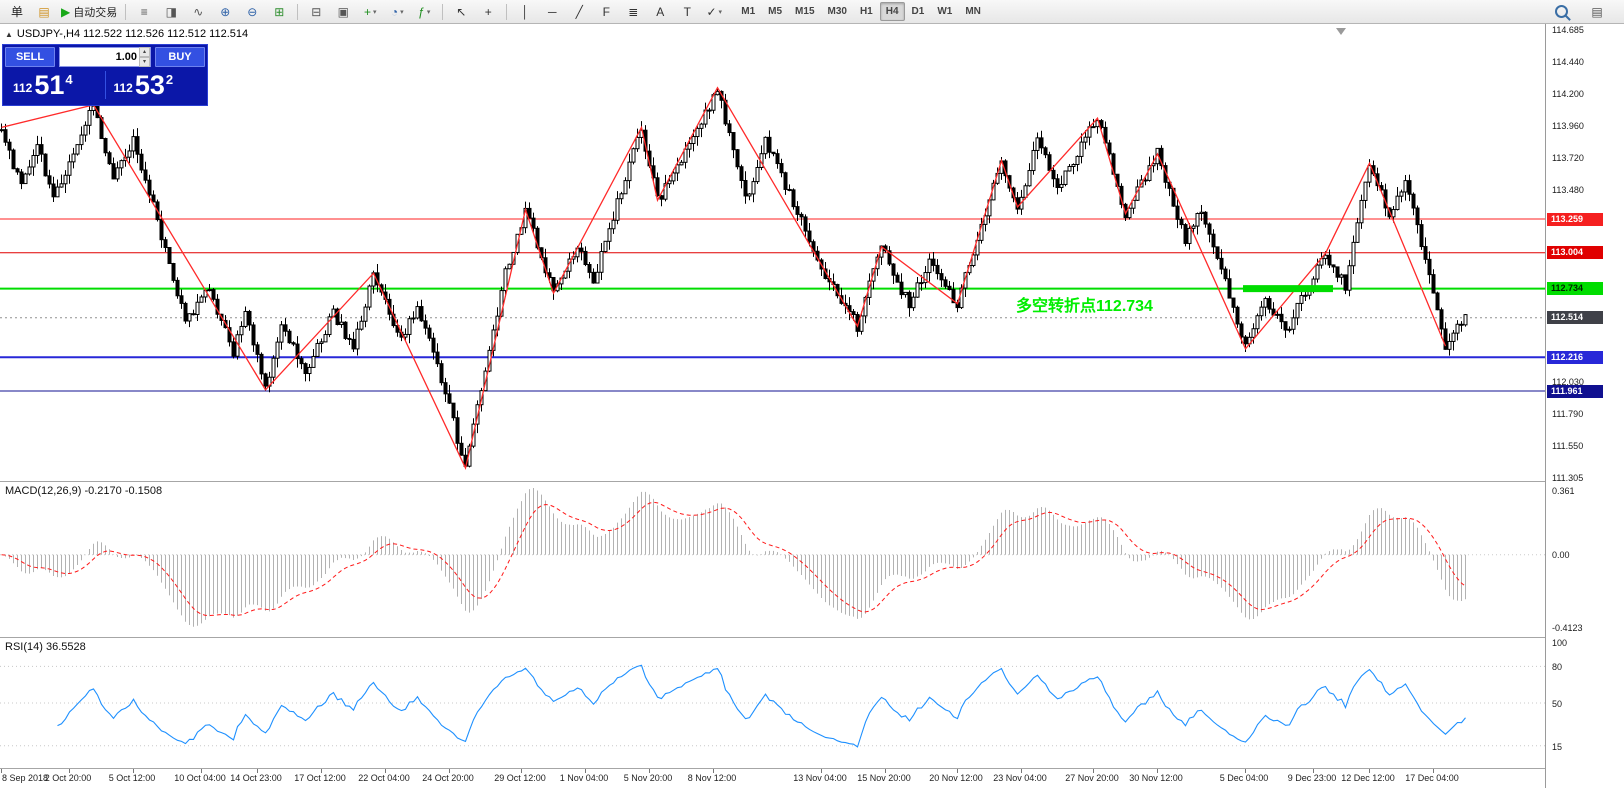  I want to click on tile-windows-icon: ⊞, so click(279, 12).